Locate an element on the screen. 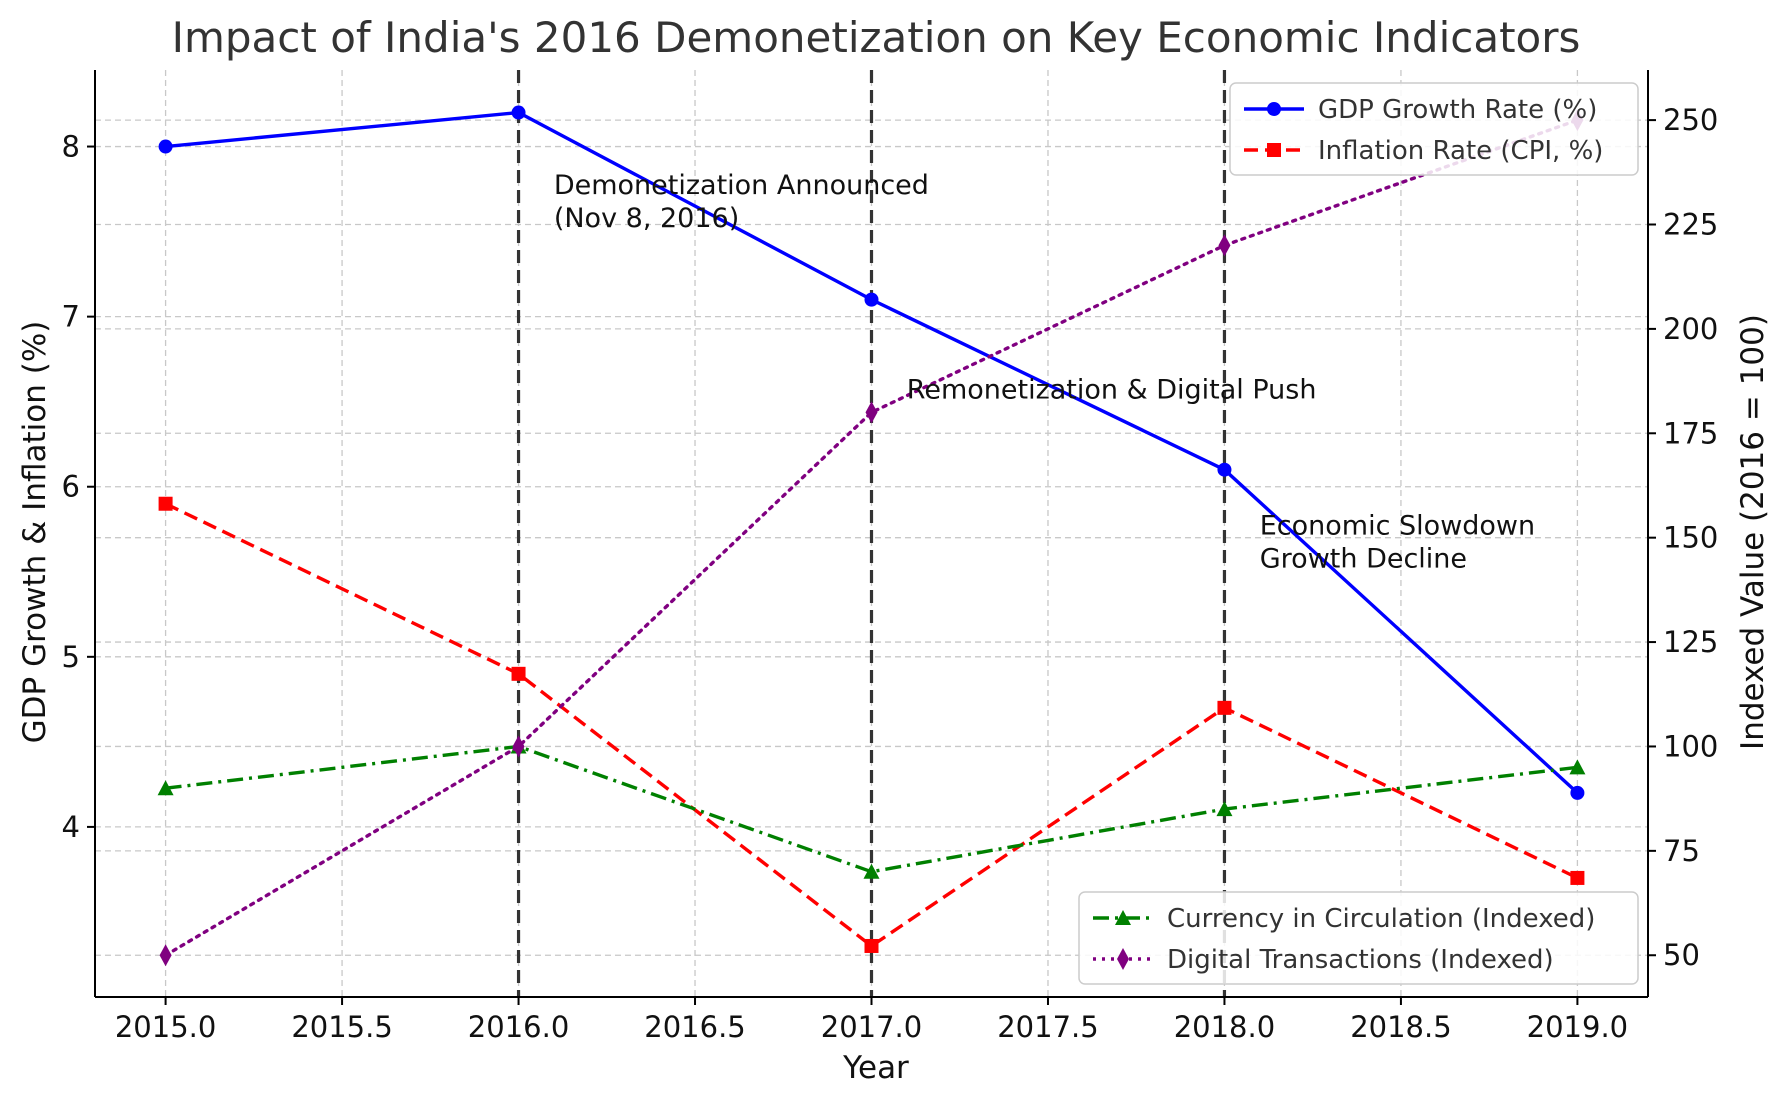 The image size is (1782, 1101). y-tick-label-right: 100 is located at coordinates (1690, 746).